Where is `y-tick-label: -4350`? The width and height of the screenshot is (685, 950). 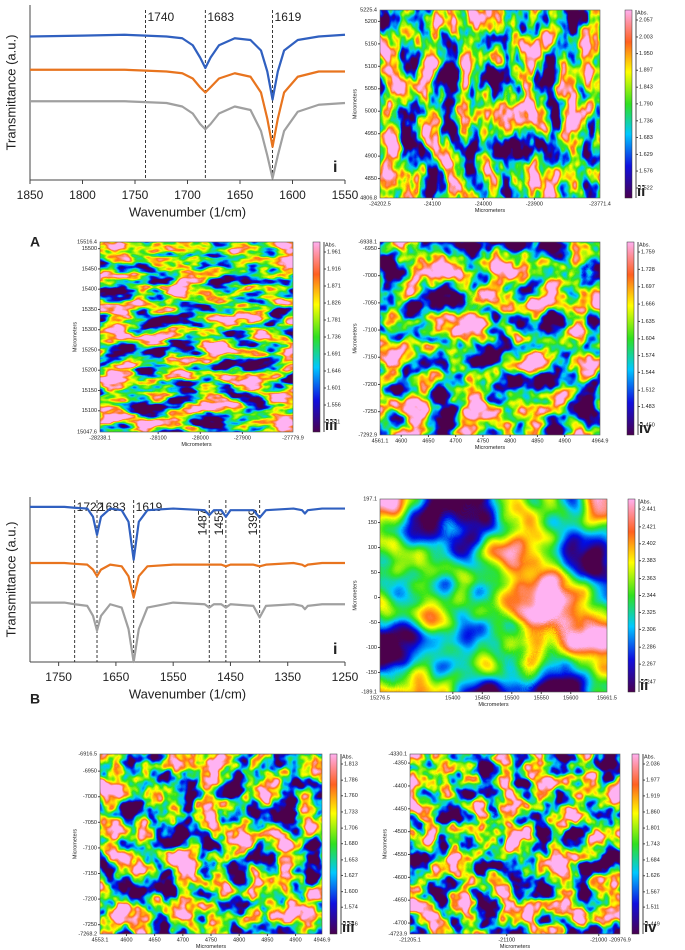 y-tick-label: -4350 is located at coordinates (400, 764).